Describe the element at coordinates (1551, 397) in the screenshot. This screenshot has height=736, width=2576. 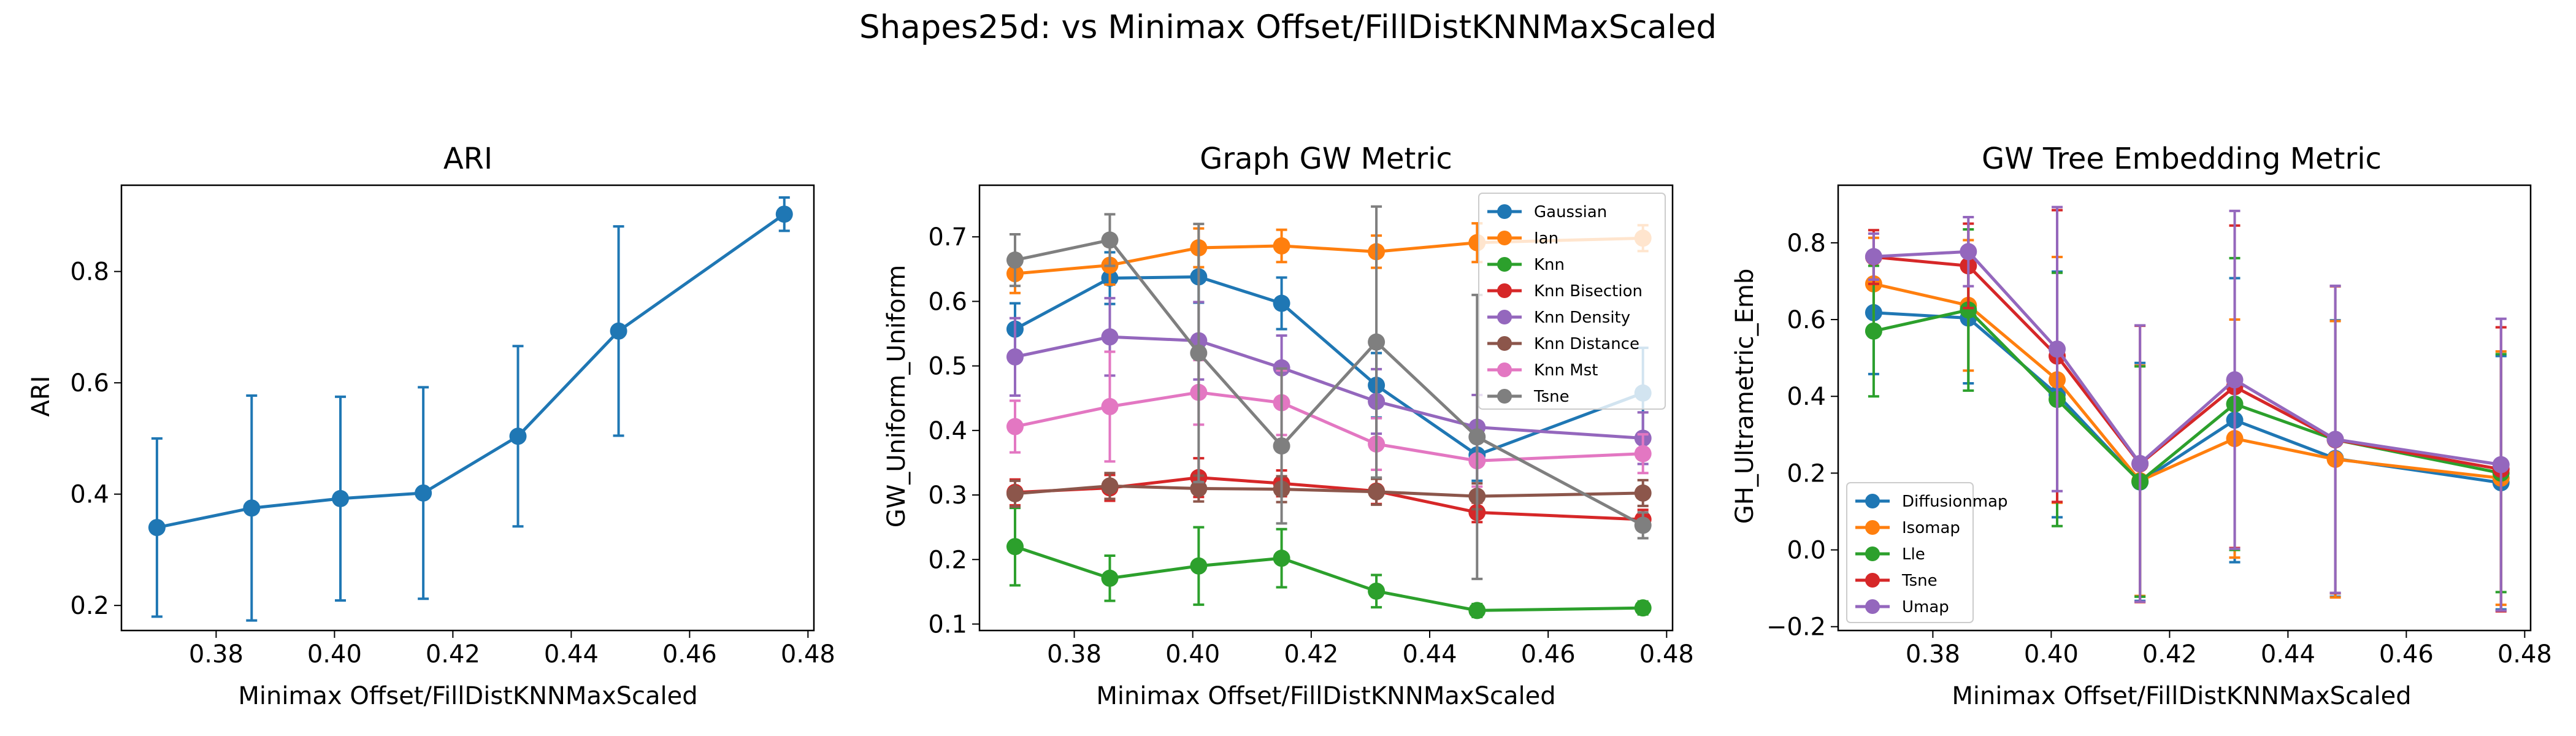
I see `graph-gw-legend-label: Tsne` at that location.